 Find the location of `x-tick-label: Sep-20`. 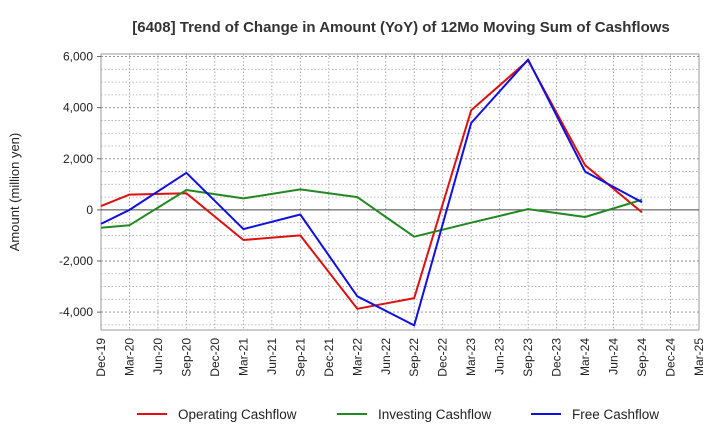

x-tick-label: Sep-20 is located at coordinates (186, 357).